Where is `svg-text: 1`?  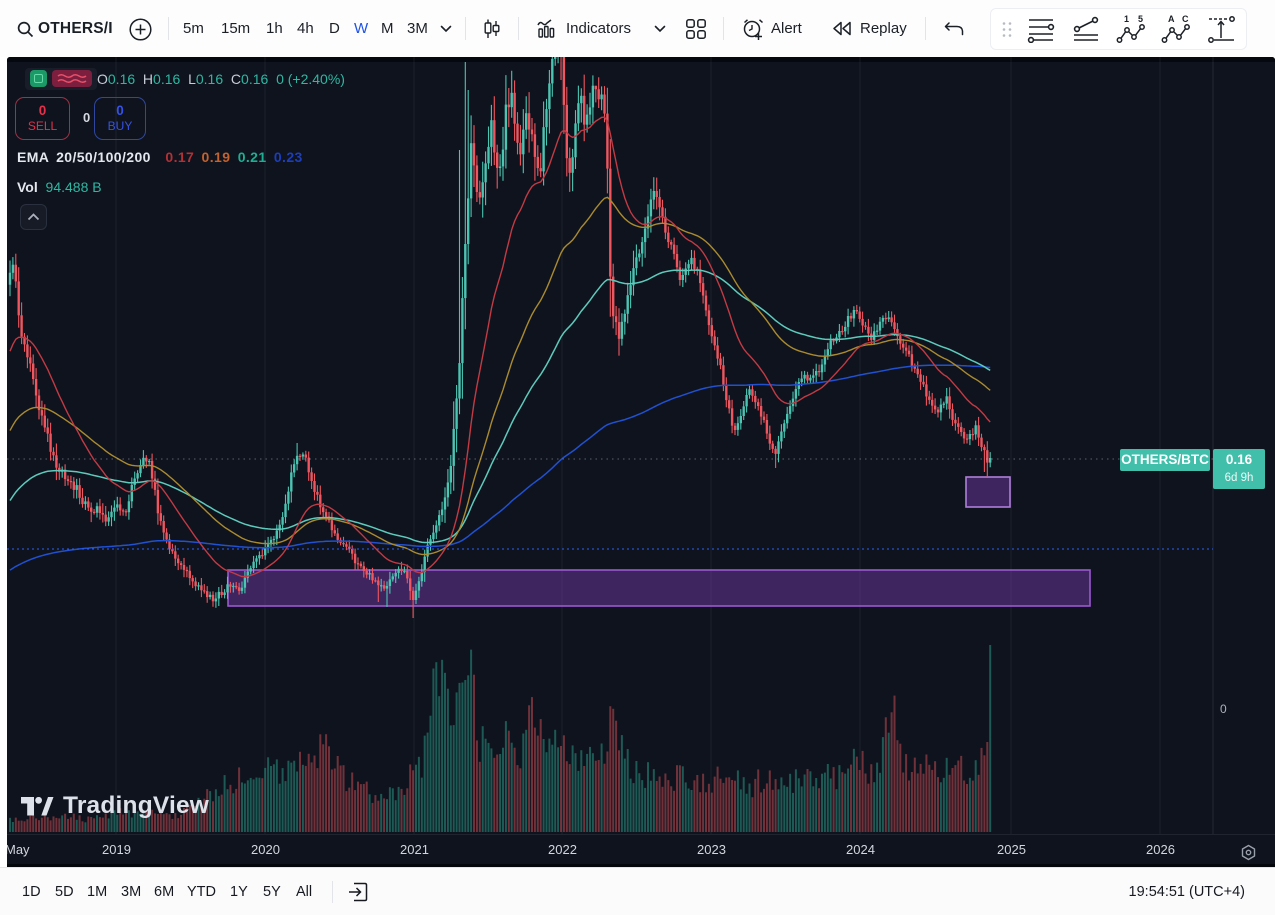
svg-text: 1 is located at coordinates (1126, 19).